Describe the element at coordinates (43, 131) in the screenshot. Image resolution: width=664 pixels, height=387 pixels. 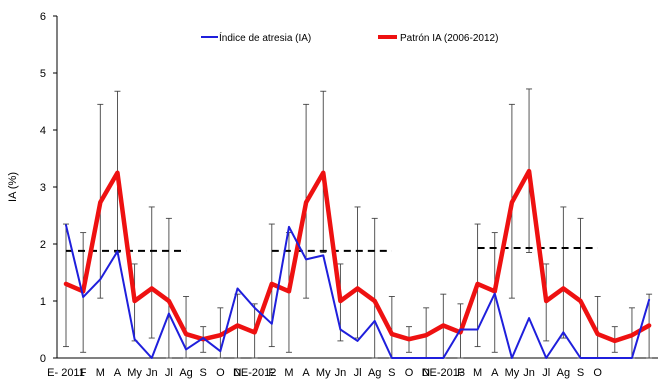
I see `y-tick-label: 4` at that location.